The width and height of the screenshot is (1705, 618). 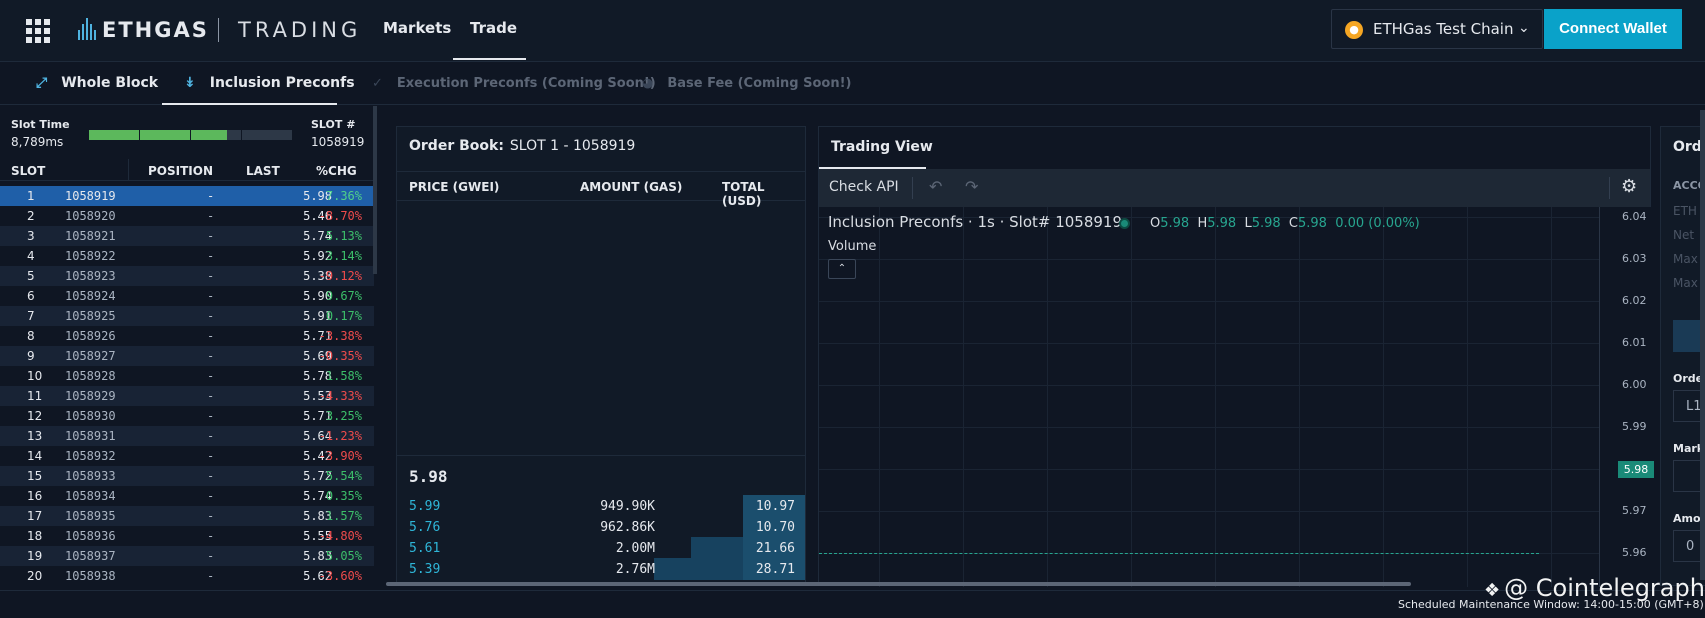 I want to click on slot-index: 20, so click(x=35, y=576).